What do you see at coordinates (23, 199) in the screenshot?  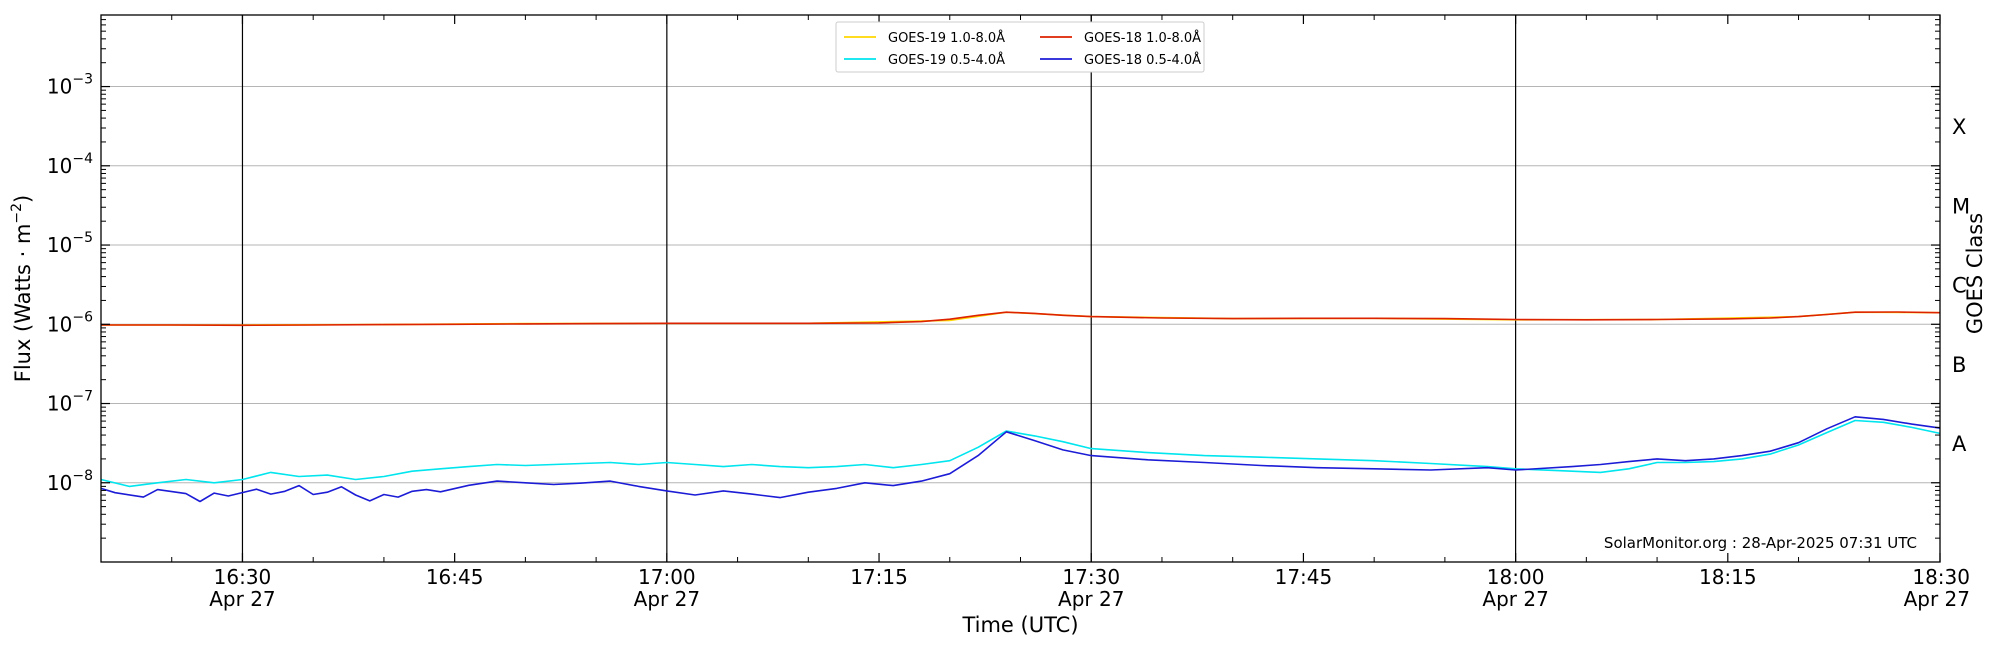 I see `y-axis-title-close: )` at bounding box center [23, 199].